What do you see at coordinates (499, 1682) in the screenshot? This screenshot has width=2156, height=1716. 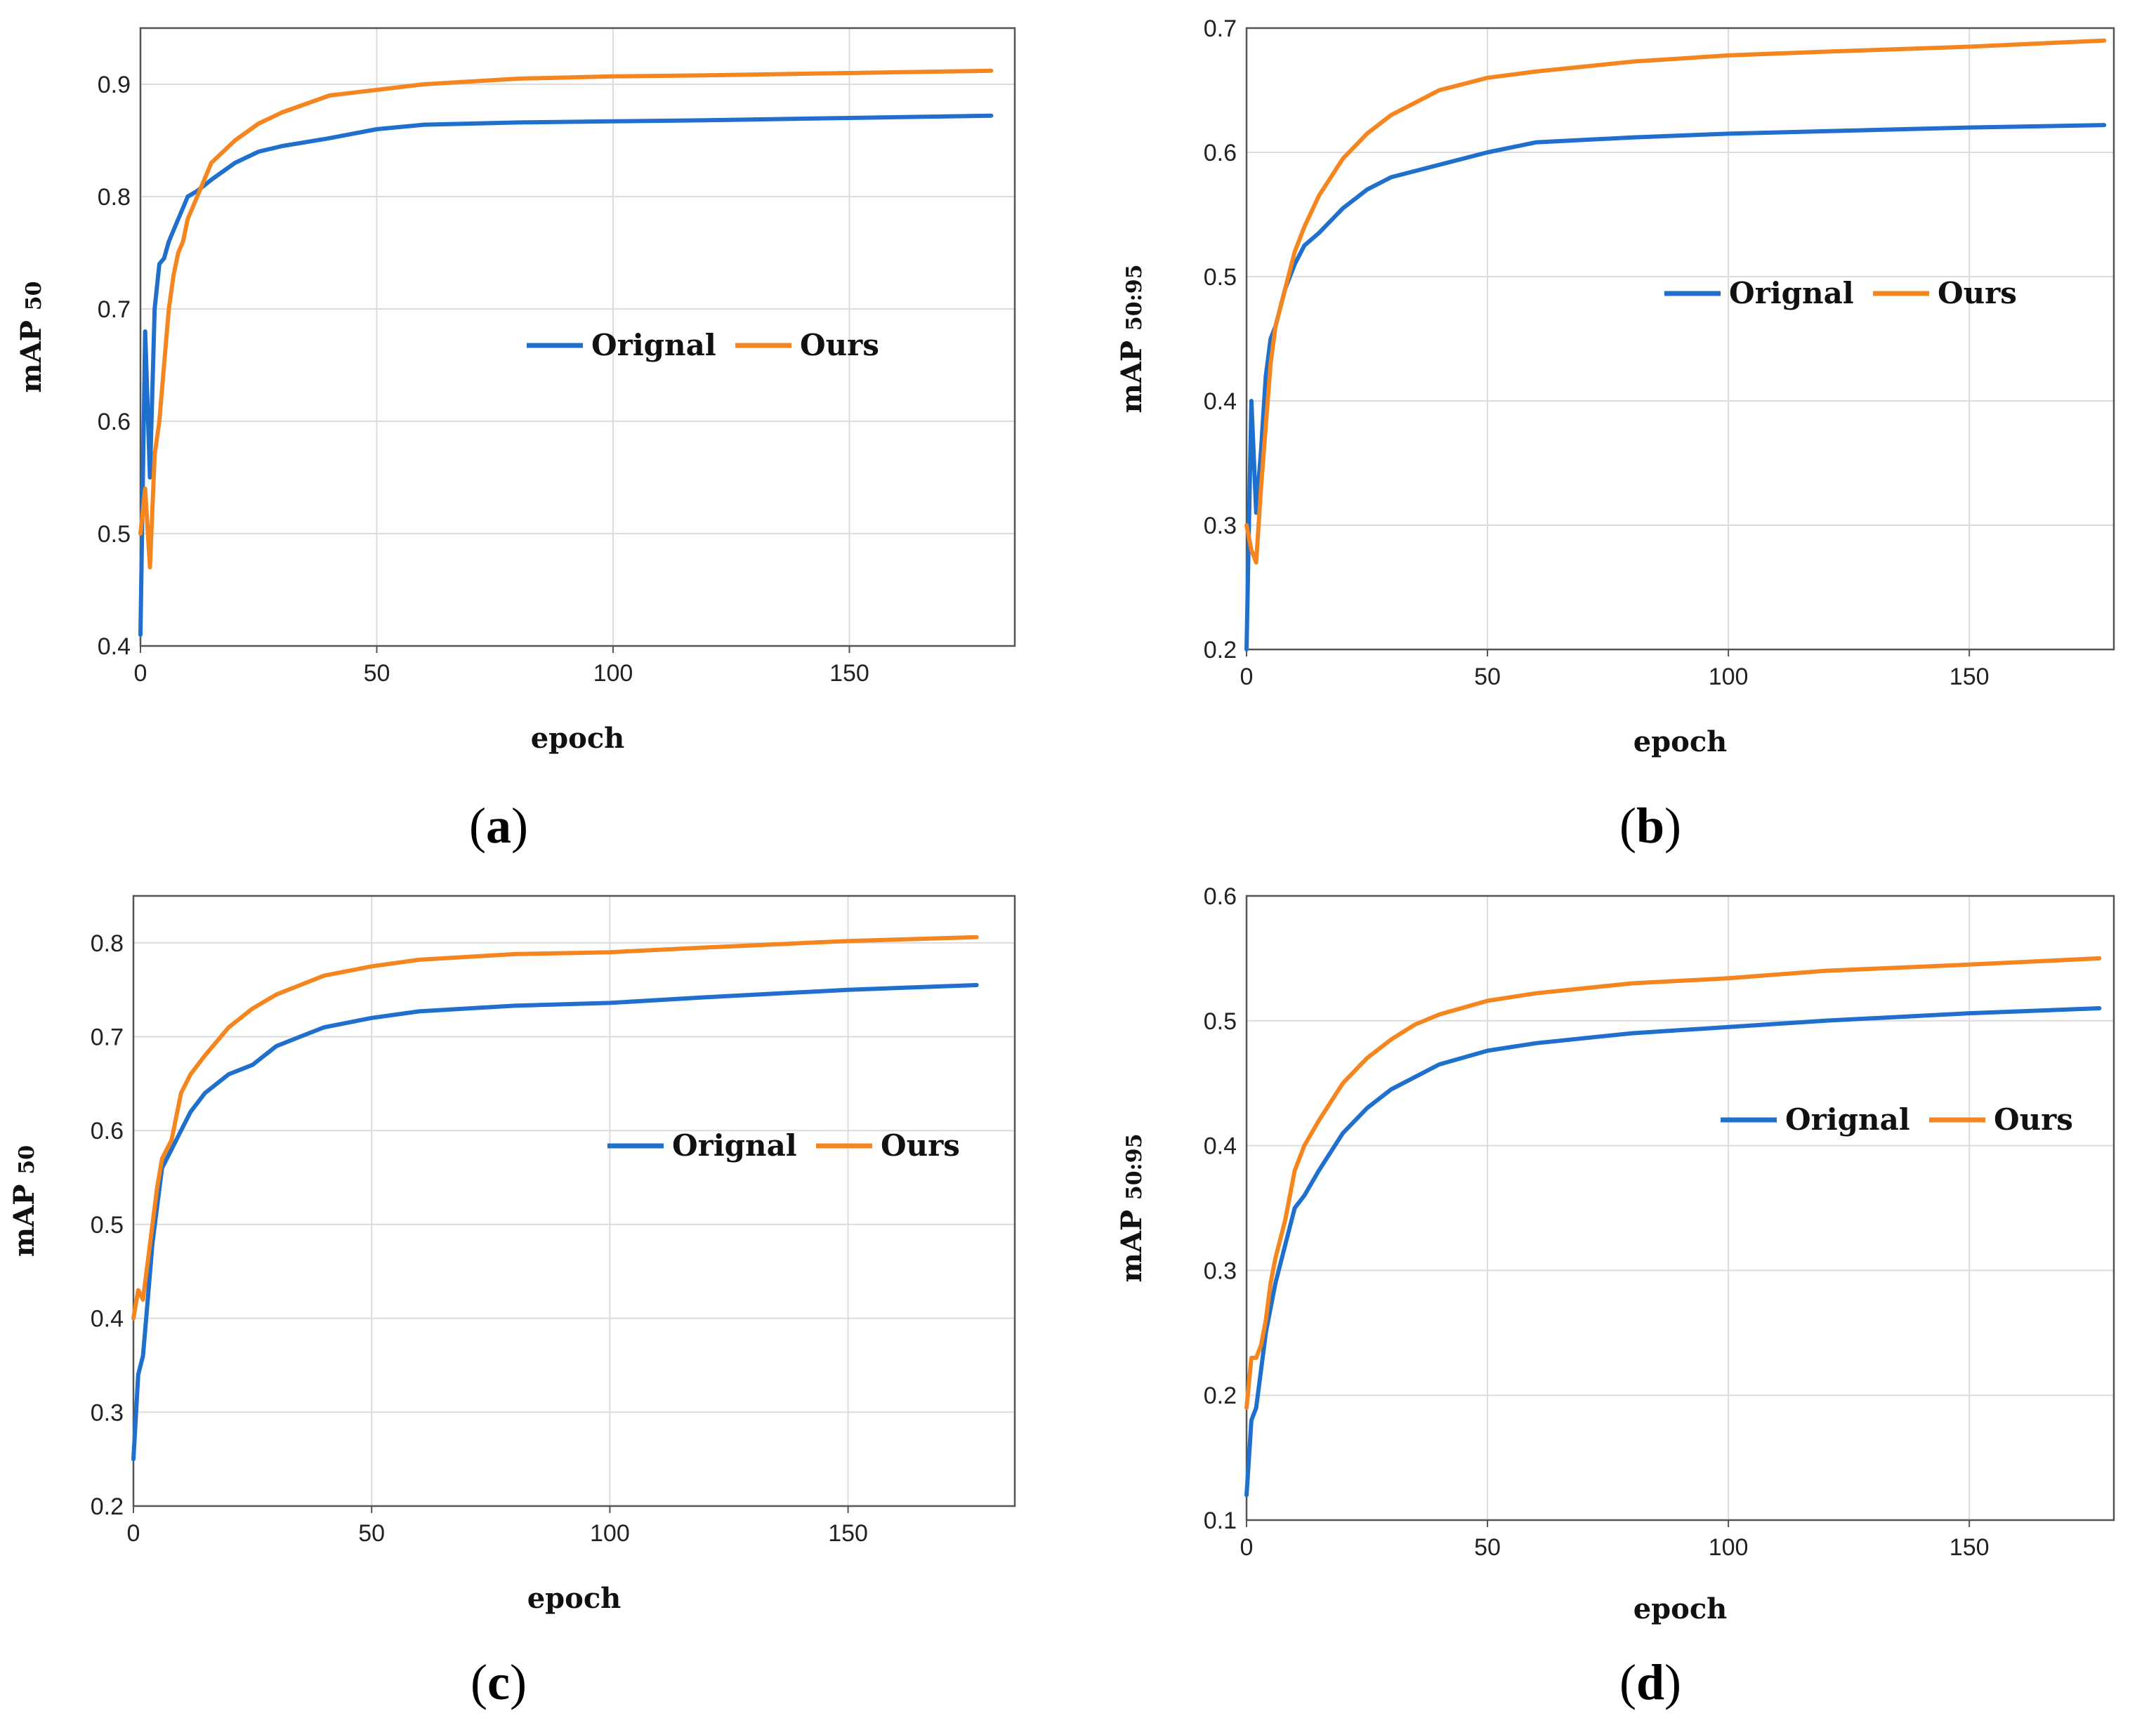 I see `panel-label-c: (c)` at bounding box center [499, 1682].